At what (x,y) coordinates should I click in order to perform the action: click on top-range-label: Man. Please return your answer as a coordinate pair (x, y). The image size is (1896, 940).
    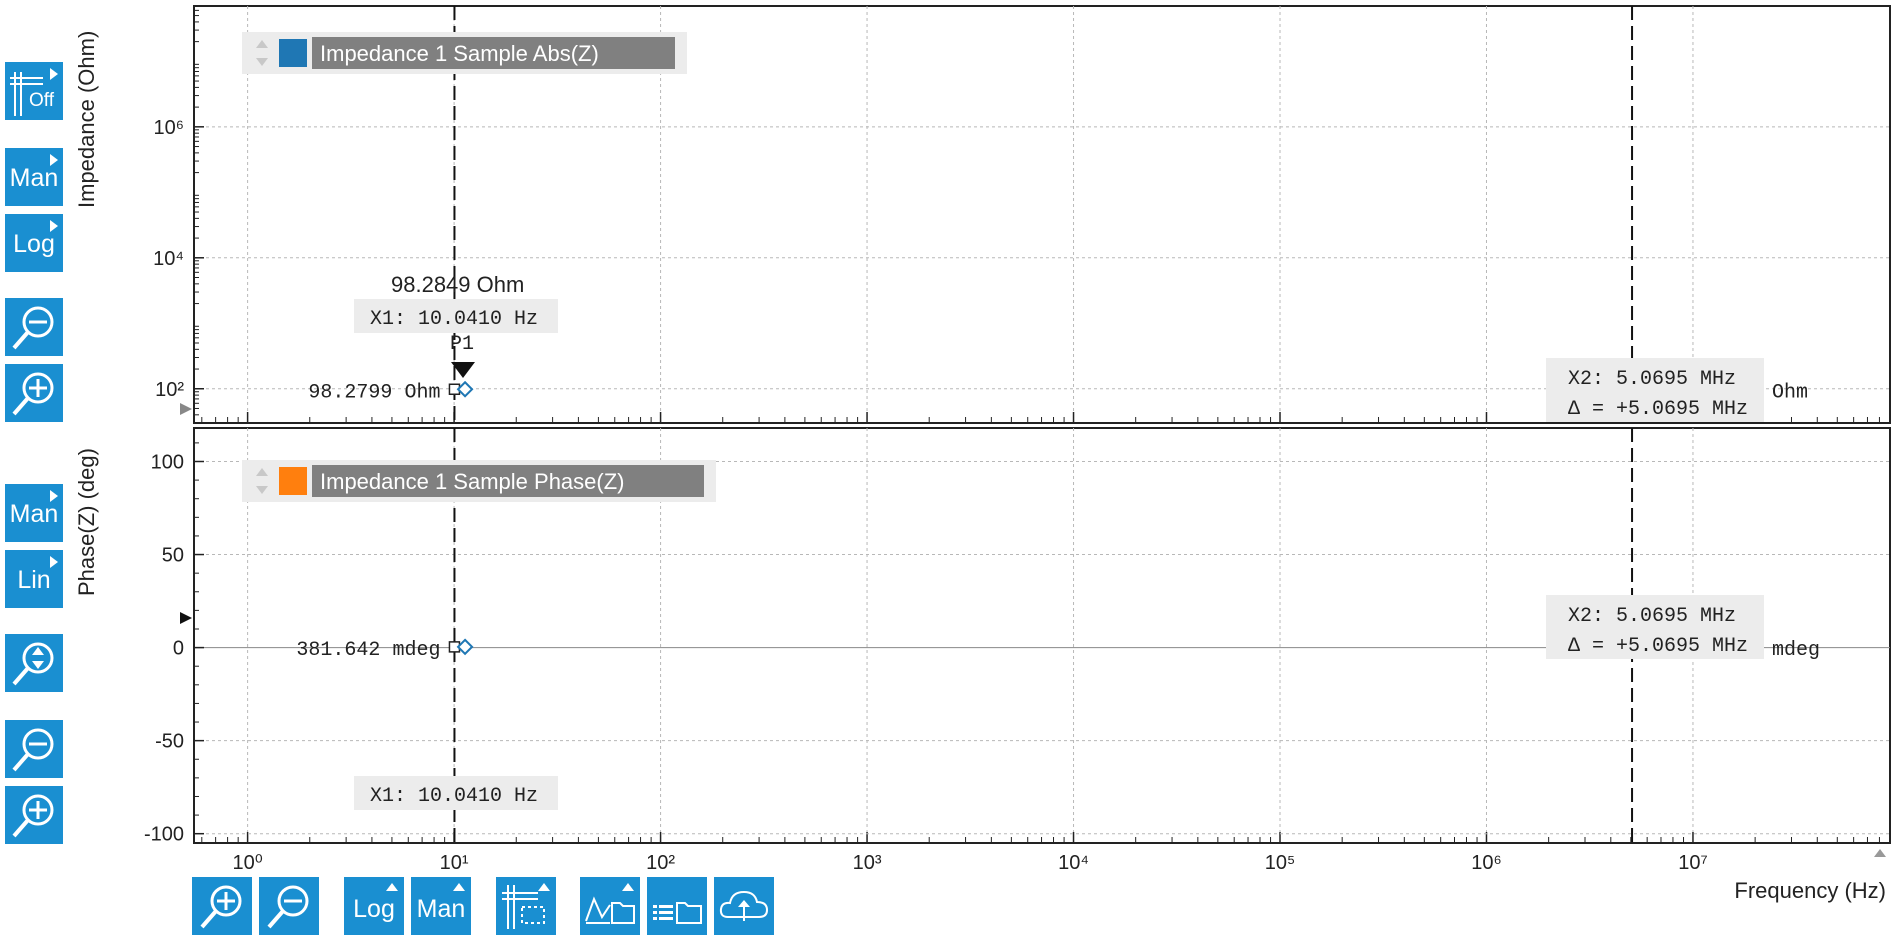
    Looking at the image, I should click on (34, 178).